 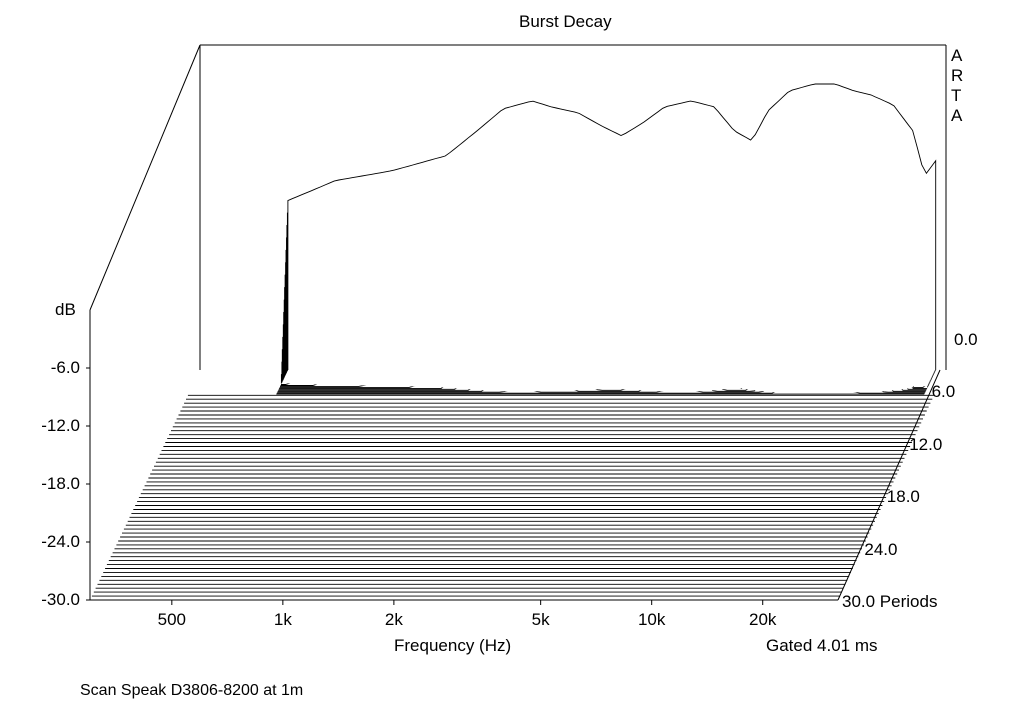 What do you see at coordinates (889, 485) in the screenshot?
I see `z-axis-line` at bounding box center [889, 485].